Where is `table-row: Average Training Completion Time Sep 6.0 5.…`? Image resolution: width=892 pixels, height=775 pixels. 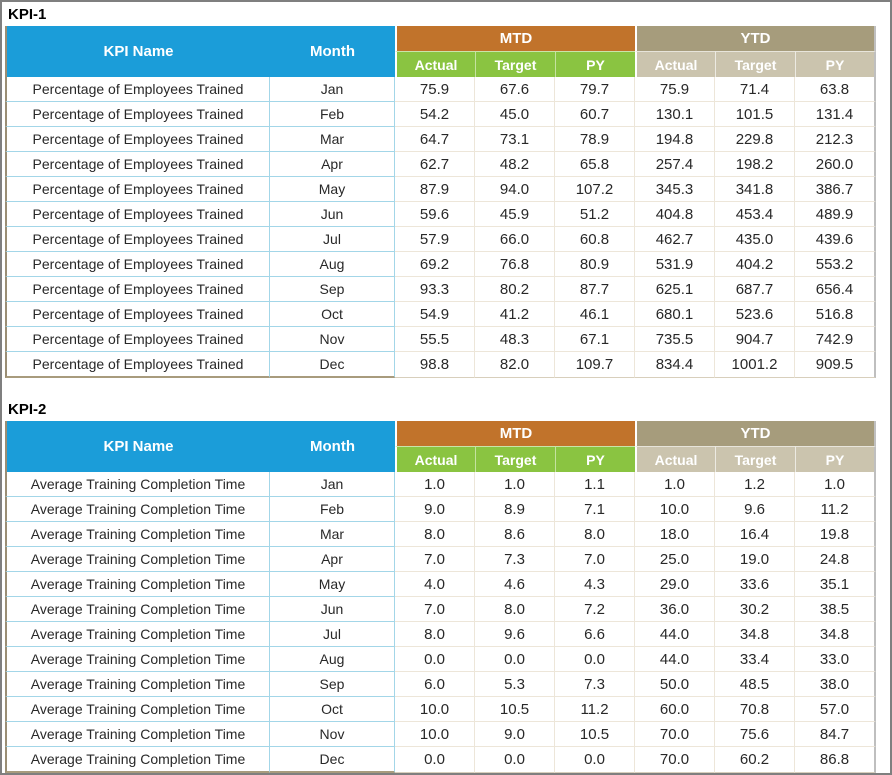 table-row: Average Training Completion Time Sep 6.0 5.… is located at coordinates (441, 684).